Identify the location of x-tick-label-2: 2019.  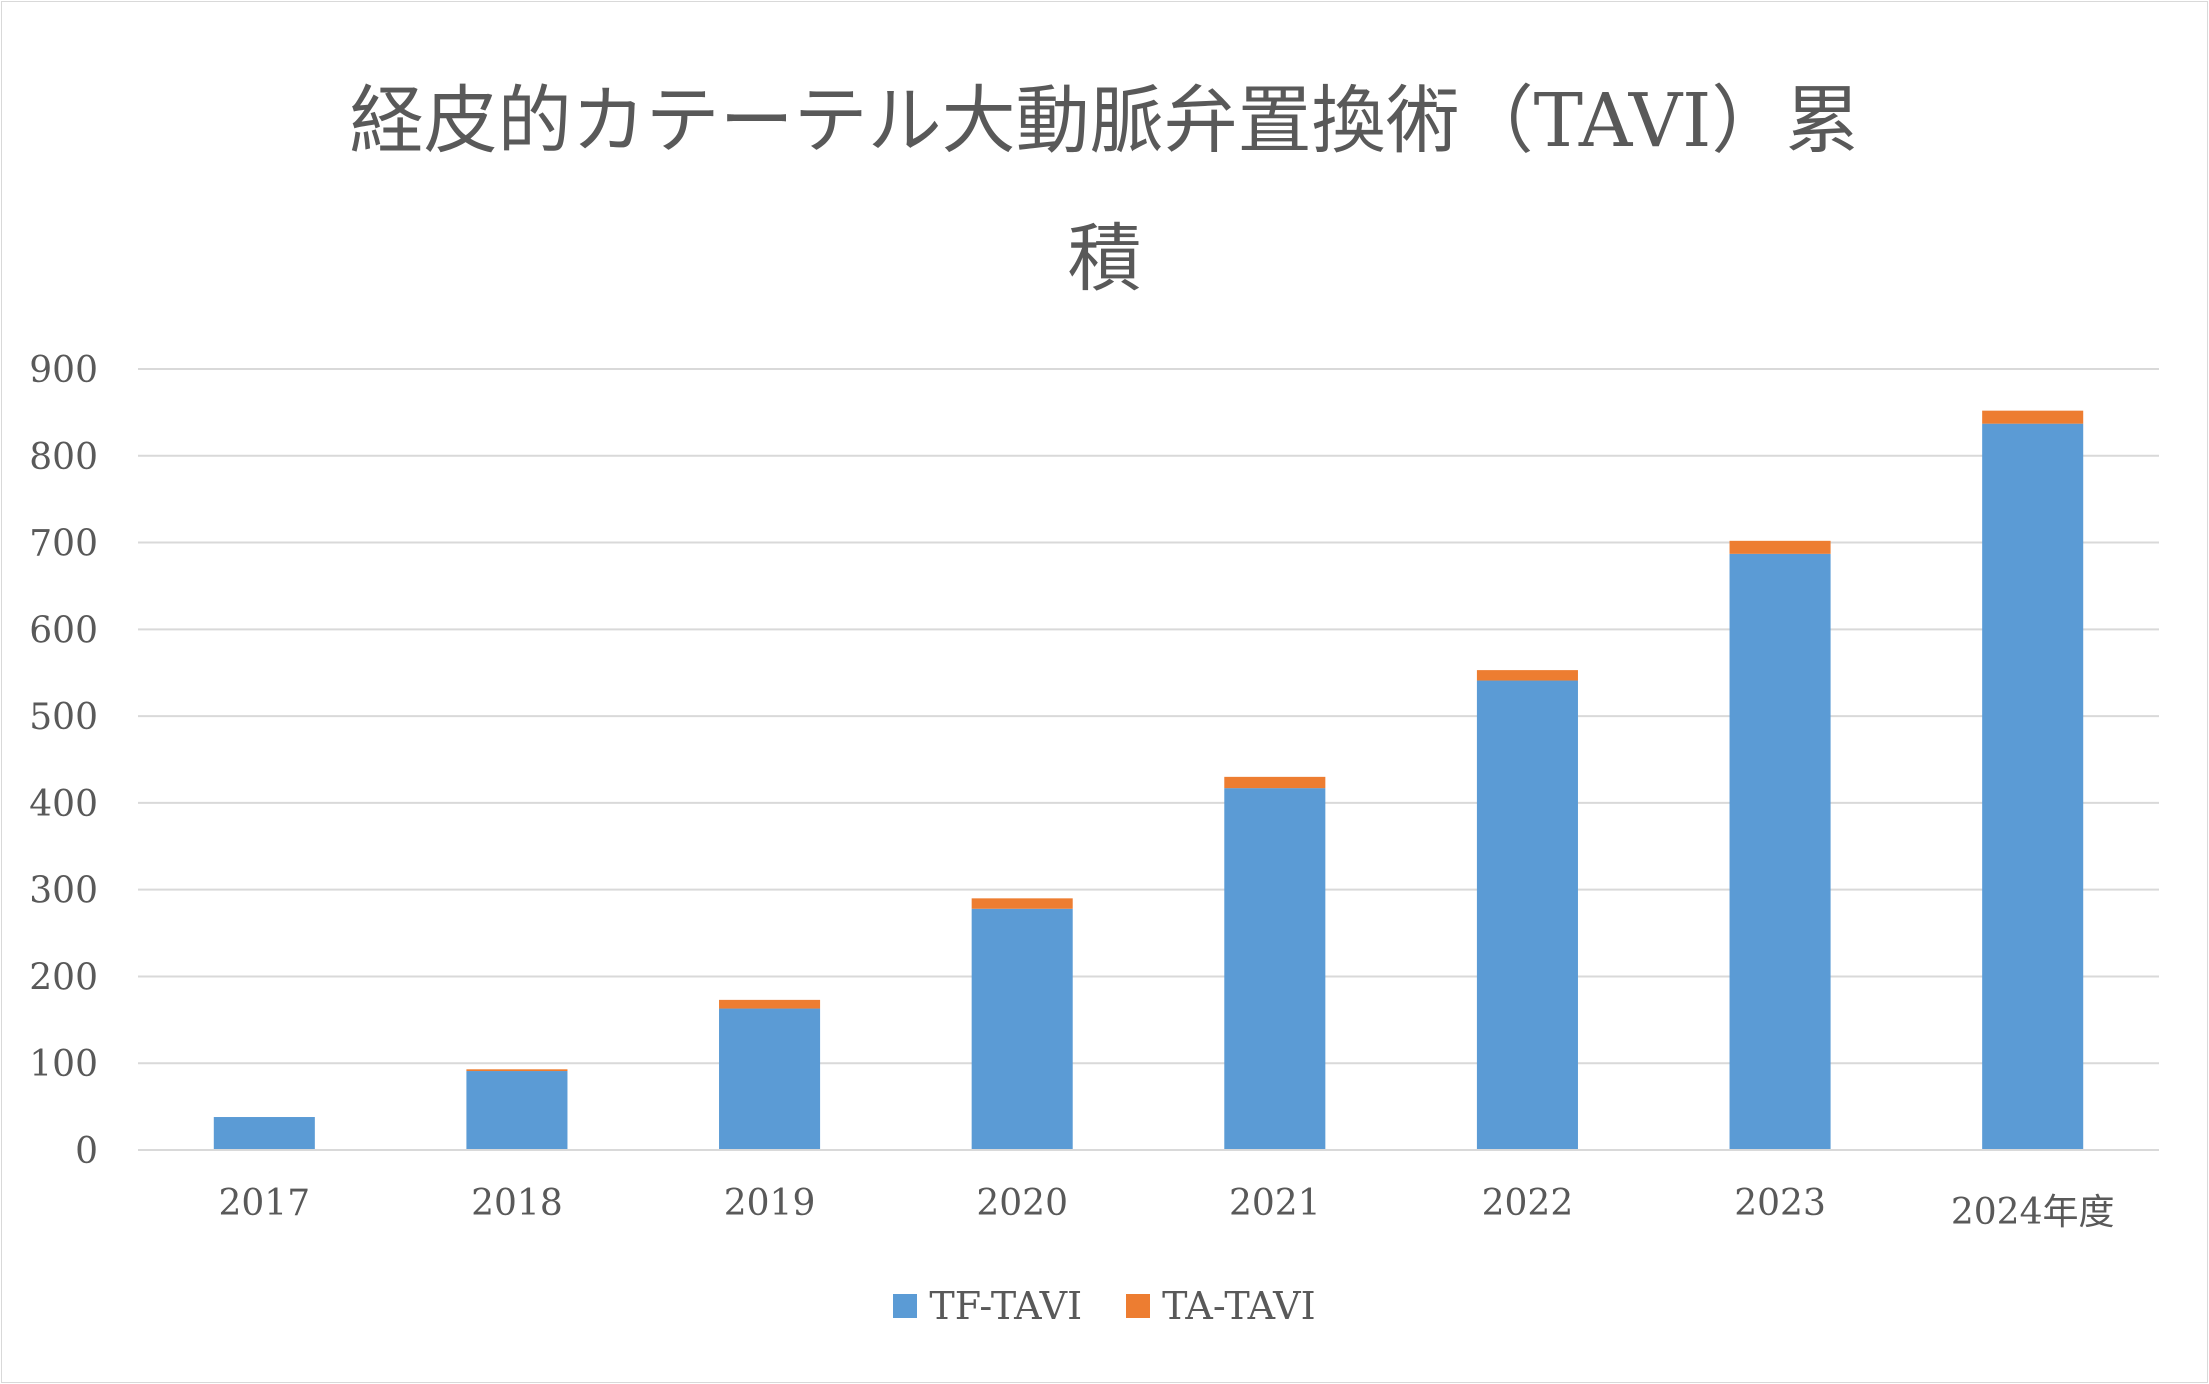
(770, 1203).